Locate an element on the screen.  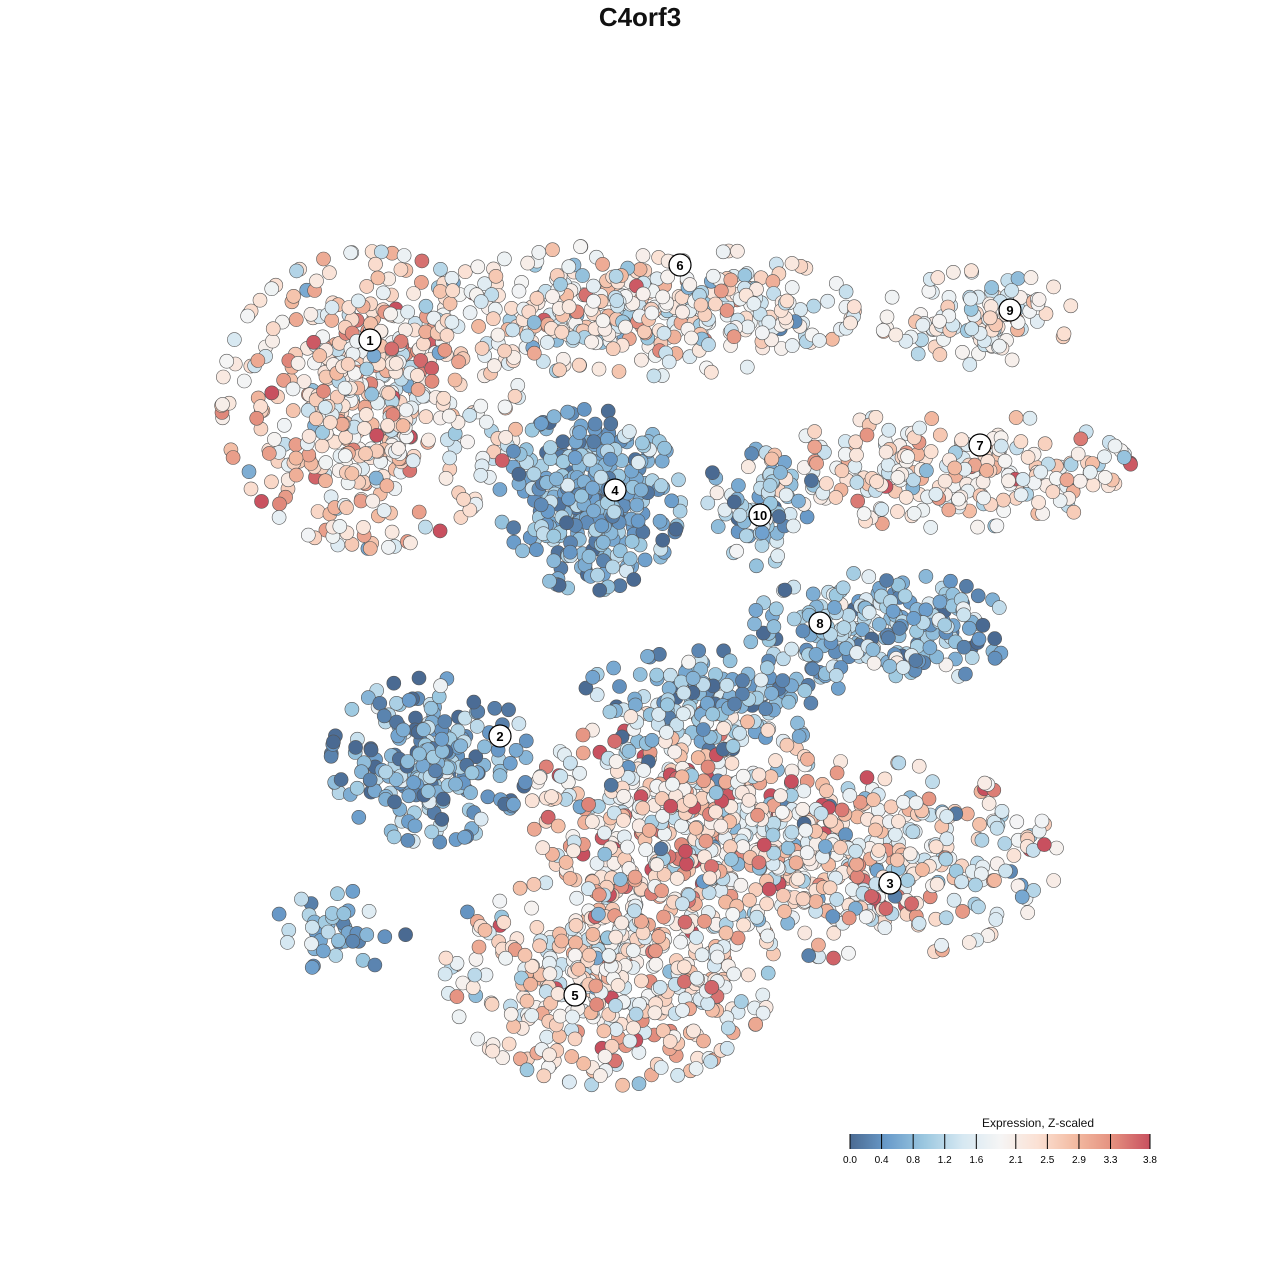
colorbar-tick-label: 0.8 is located at coordinates (913, 1160).